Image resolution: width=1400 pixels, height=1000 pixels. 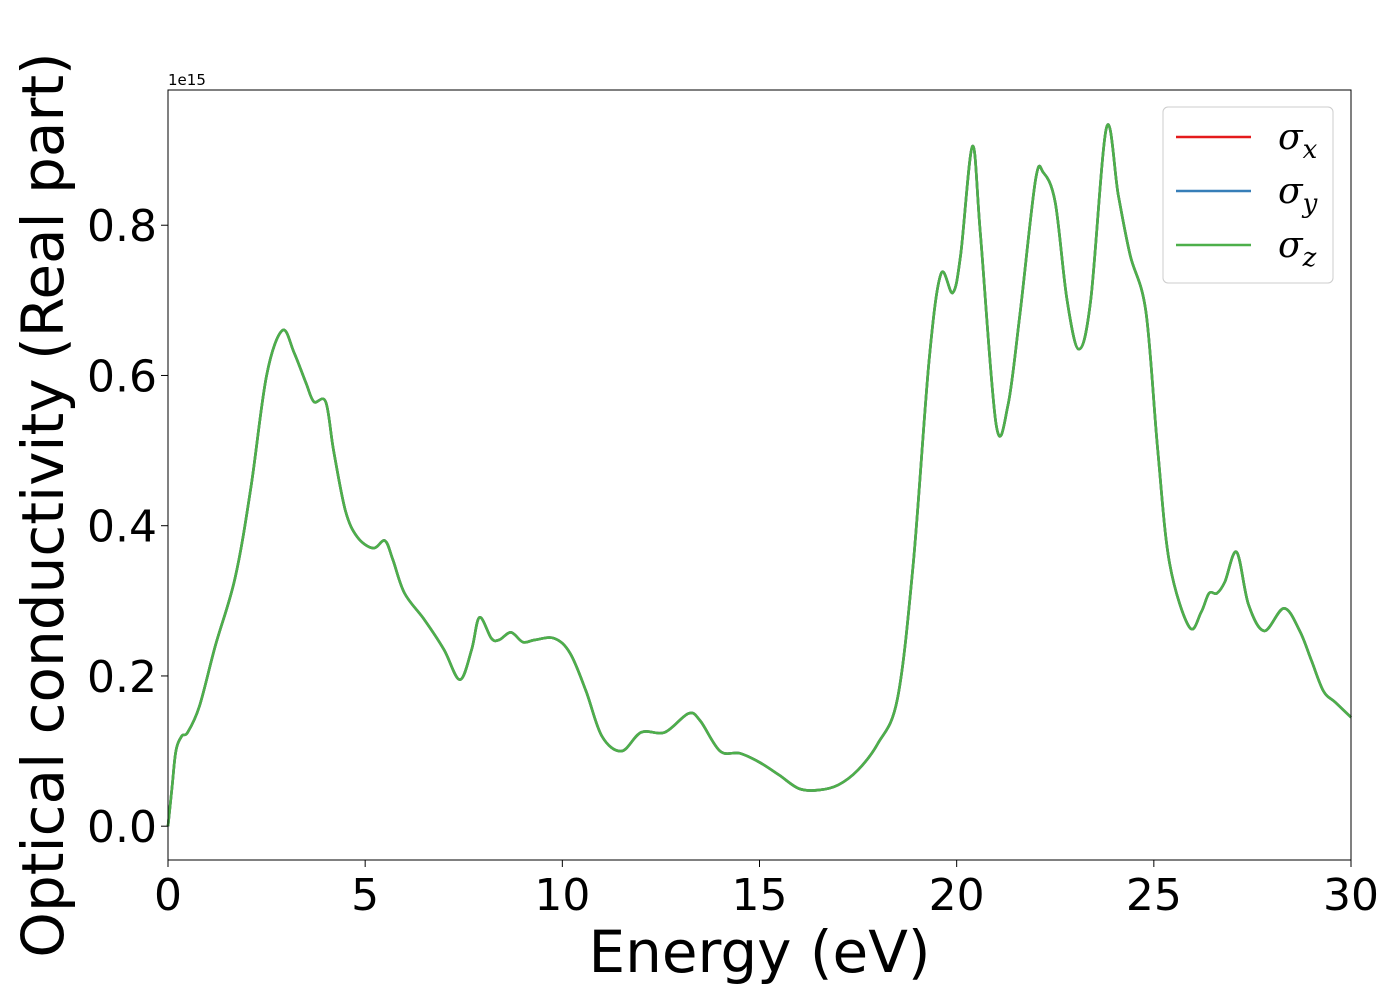 I want to click on y-axis-ticks: 0.0 0.2 0.4 0.6 0.8, so click(x=127, y=527).